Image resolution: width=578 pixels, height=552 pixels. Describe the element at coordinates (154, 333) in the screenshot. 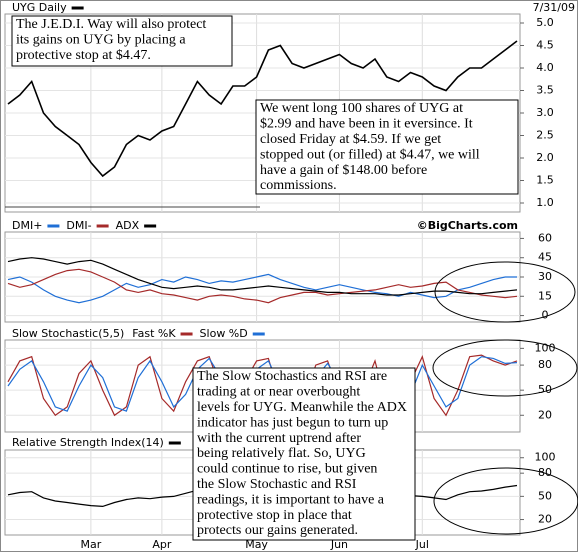

I see `legend-label: Fast %K` at that location.